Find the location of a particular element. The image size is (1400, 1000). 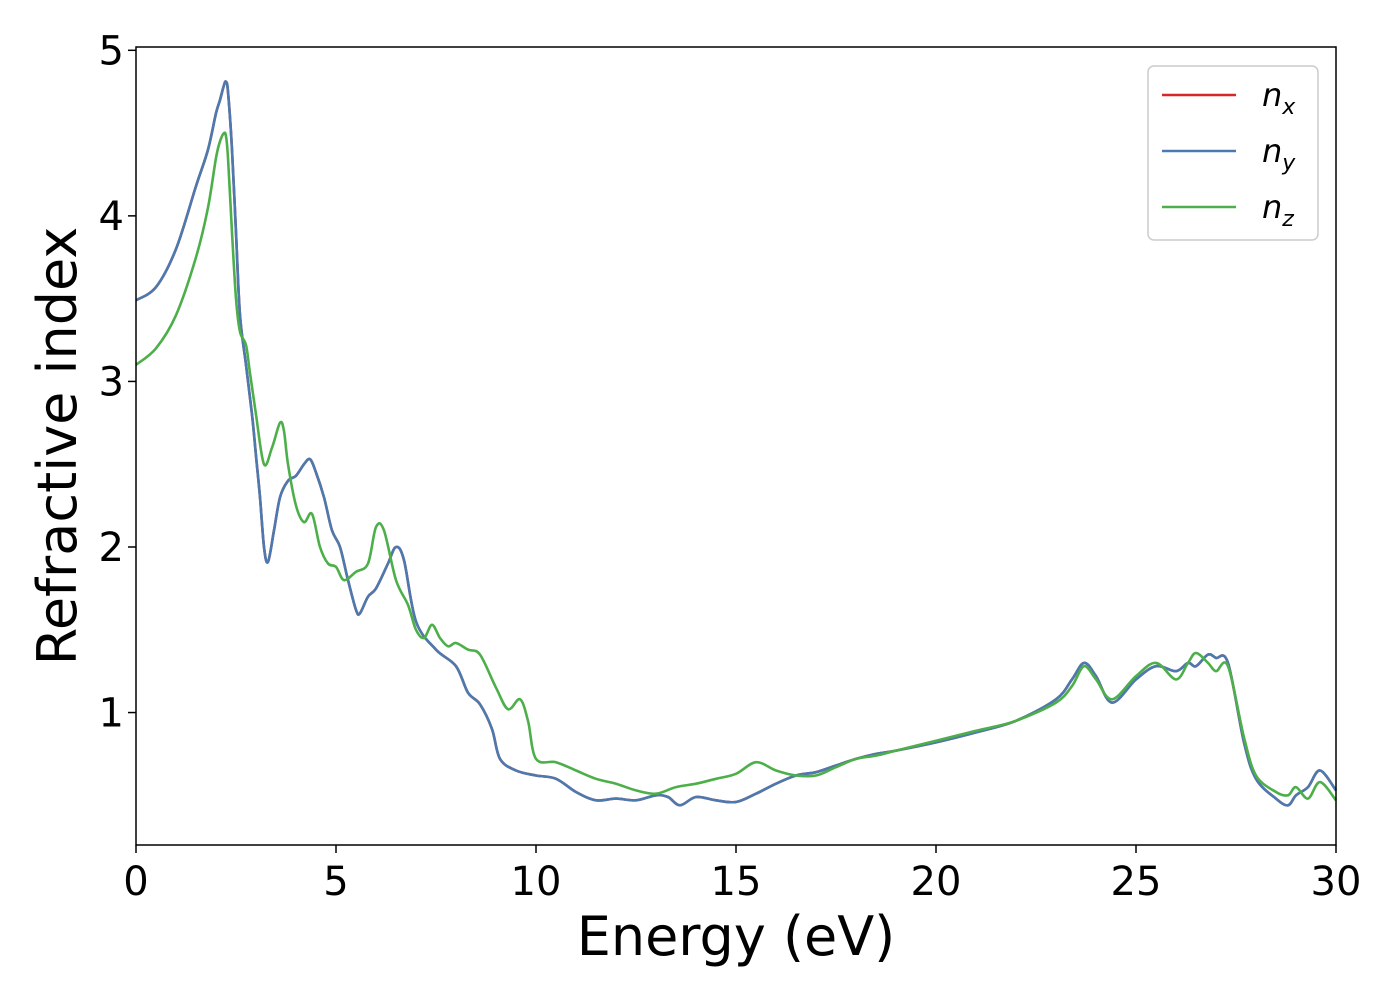

legend-box is located at coordinates (1233, 153).